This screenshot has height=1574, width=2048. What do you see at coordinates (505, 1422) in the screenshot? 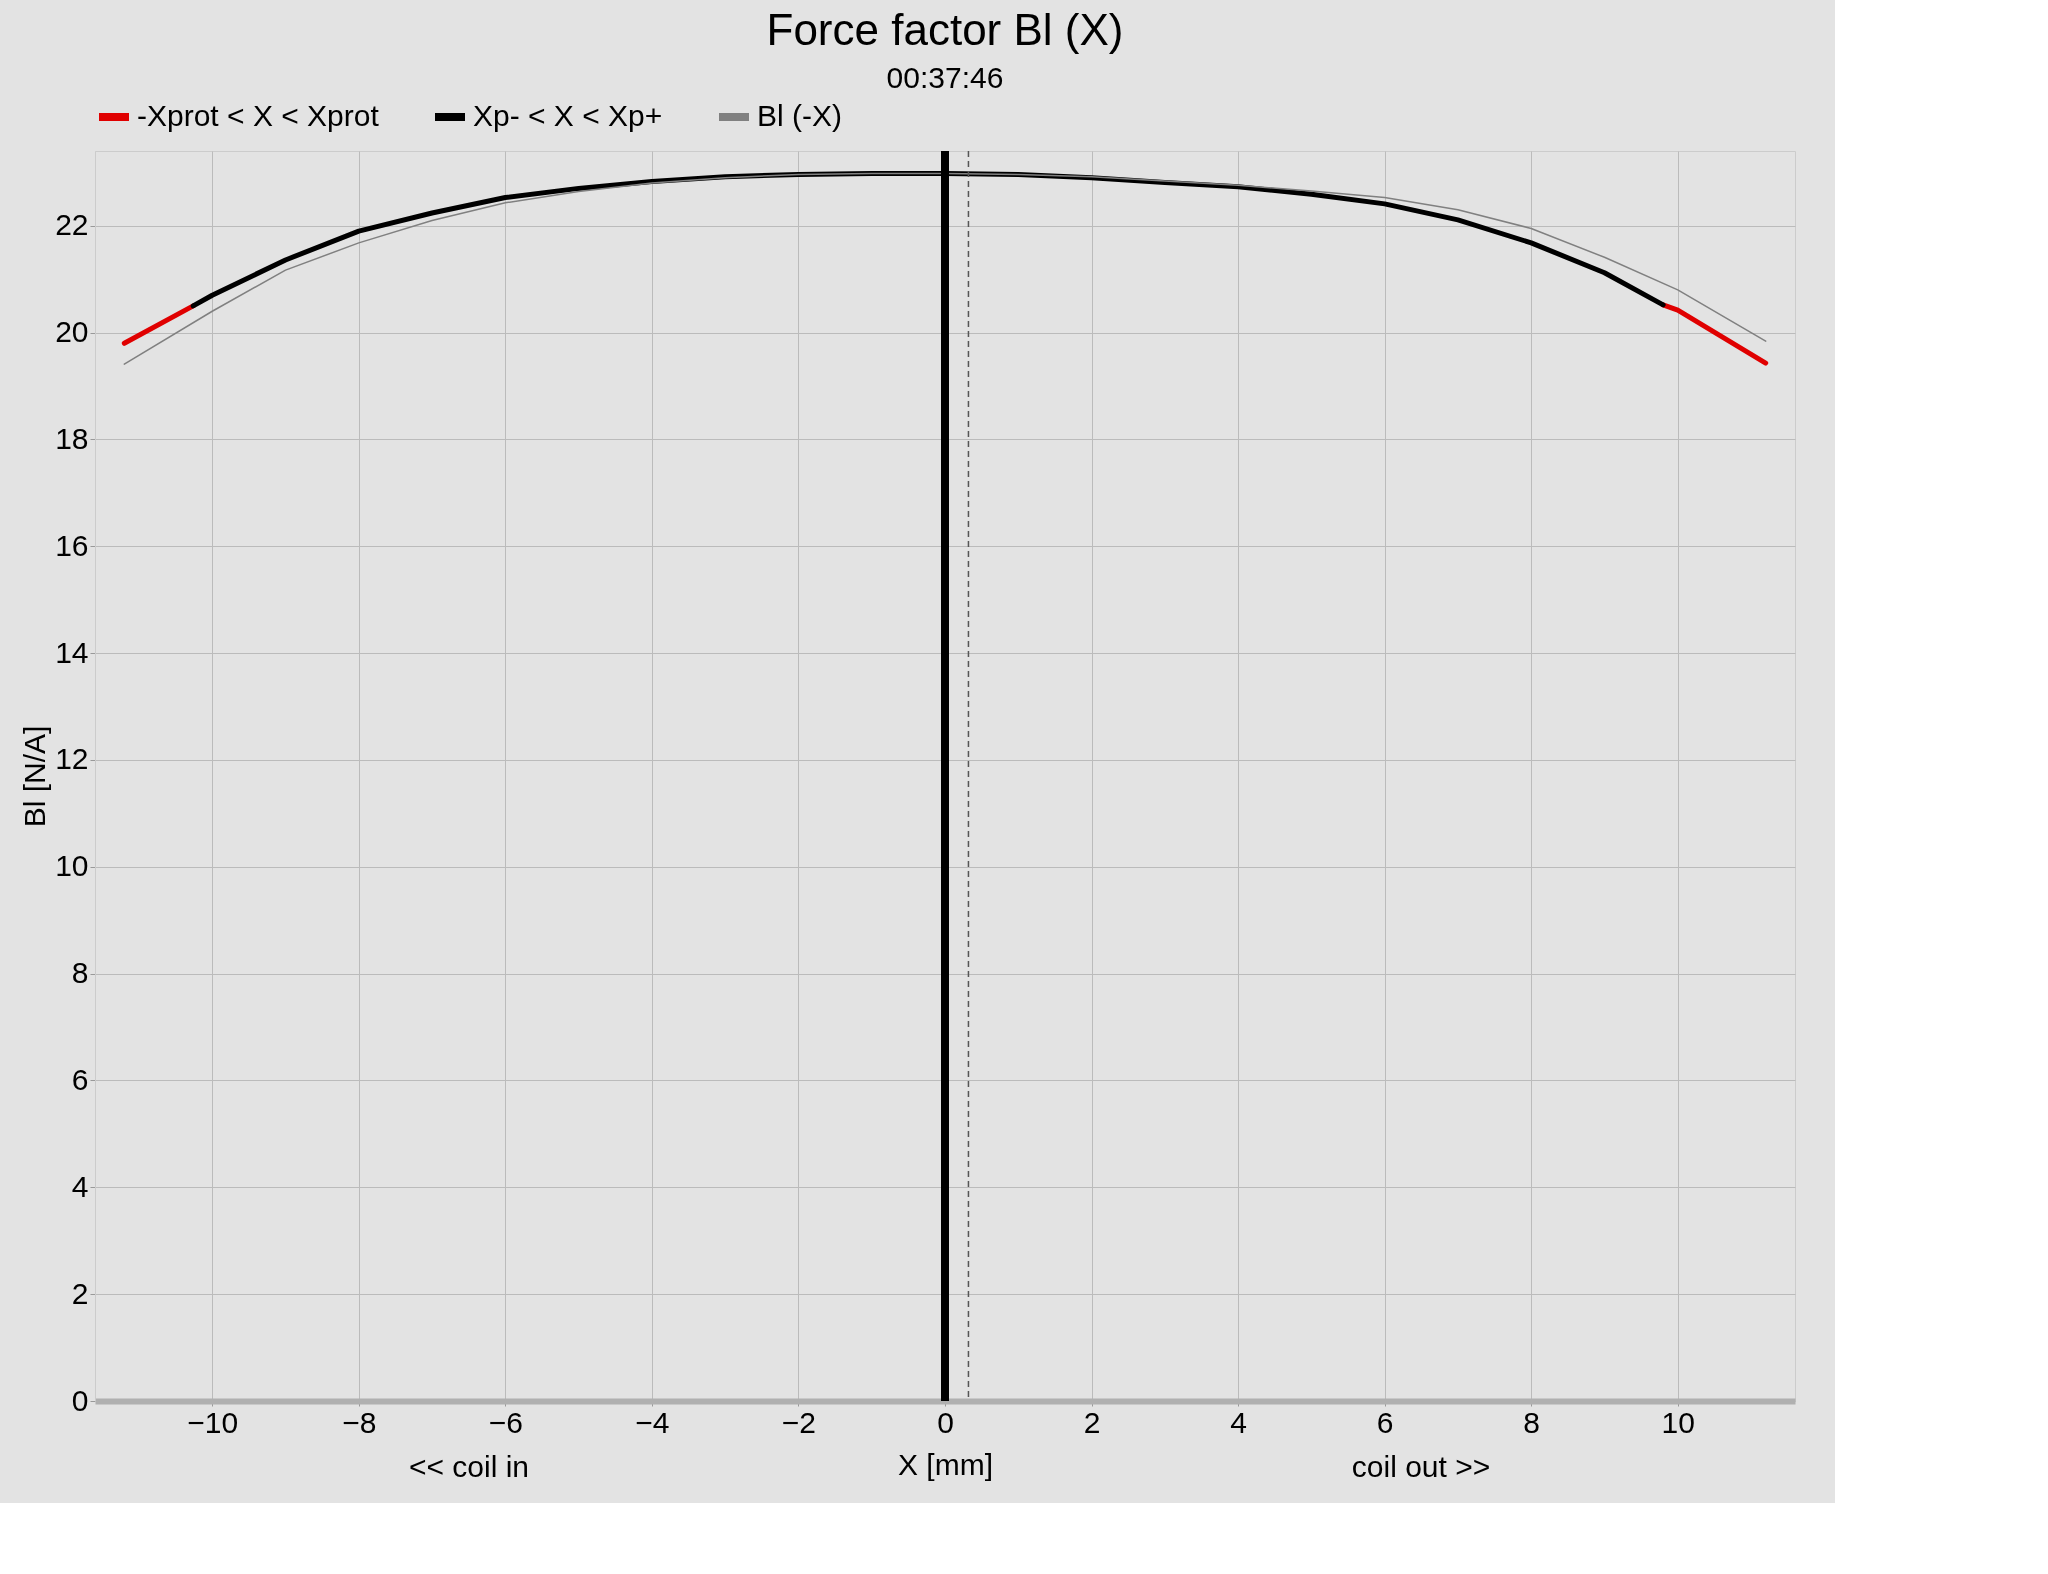
I see `x-tick-label: −6` at bounding box center [505, 1422].